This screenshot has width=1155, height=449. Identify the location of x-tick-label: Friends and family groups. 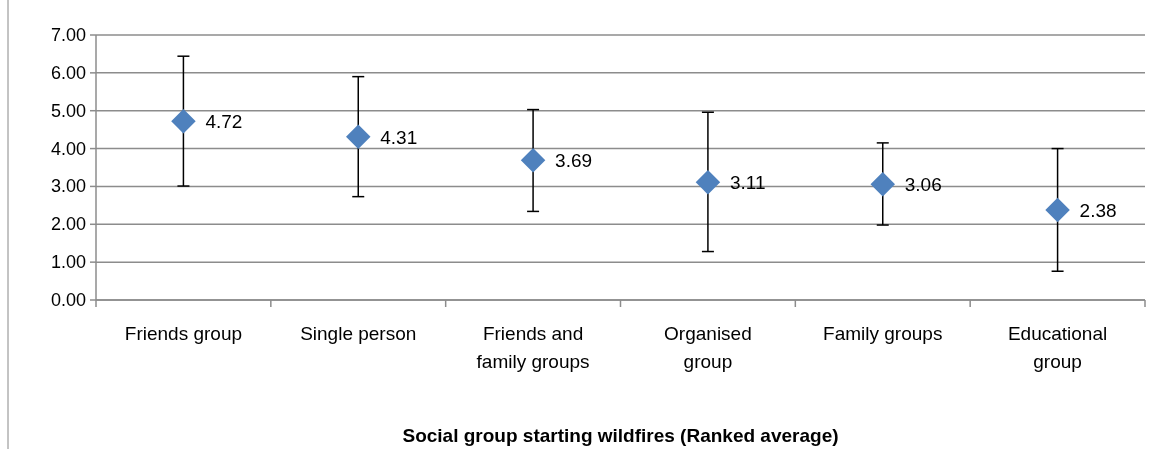
(533, 347).